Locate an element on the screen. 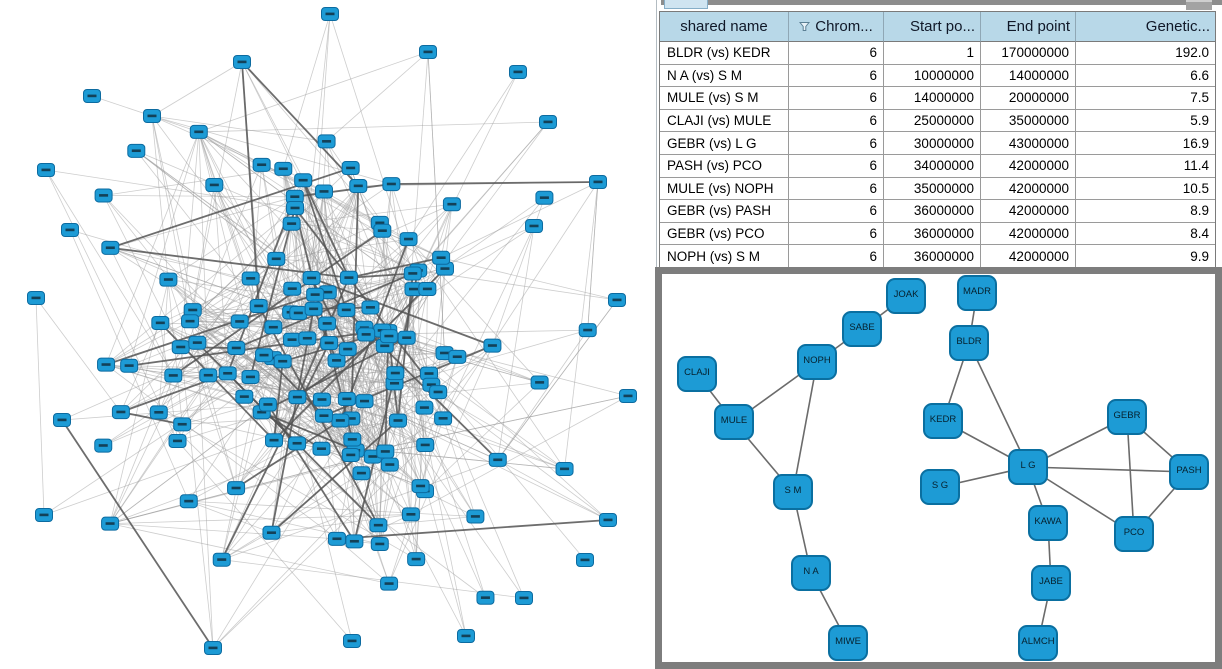 Image resolution: width=1222 pixels, height=669 pixels. node-bldr: BLDR is located at coordinates (969, 343).